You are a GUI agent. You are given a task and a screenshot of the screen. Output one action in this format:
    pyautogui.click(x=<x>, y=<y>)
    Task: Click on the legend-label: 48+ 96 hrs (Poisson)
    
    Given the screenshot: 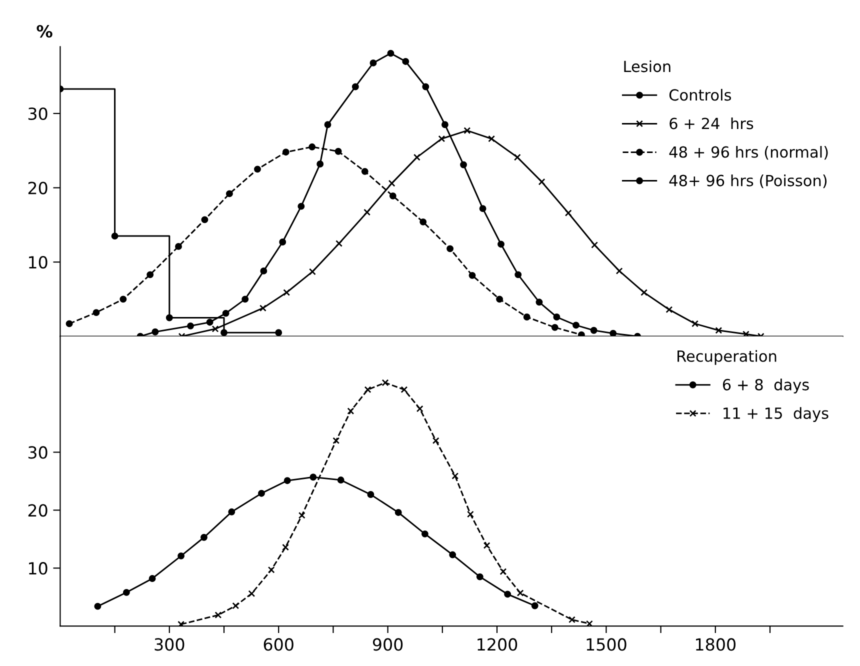 What is the action you would take?
    pyautogui.click(x=748, y=181)
    